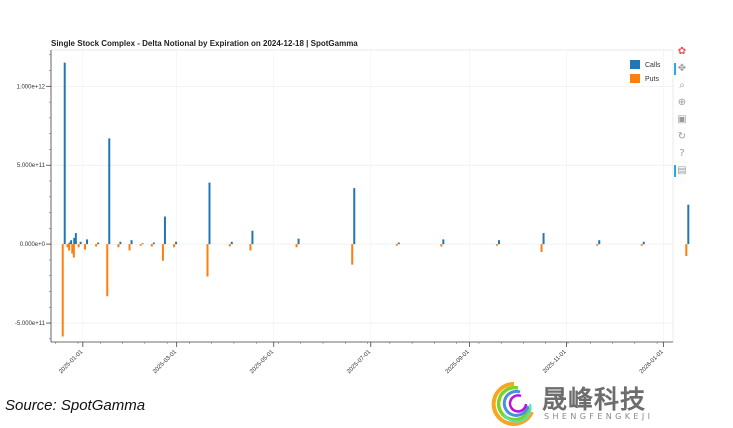 The image size is (733, 428). I want to click on logo-swirl-icon, so click(512, 403).